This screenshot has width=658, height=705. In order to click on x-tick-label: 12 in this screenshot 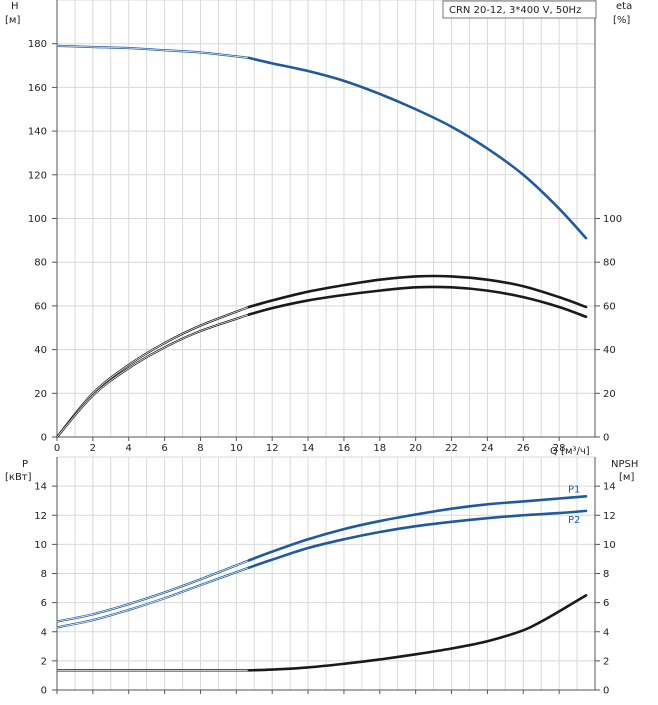, I will do `click(272, 448)`.